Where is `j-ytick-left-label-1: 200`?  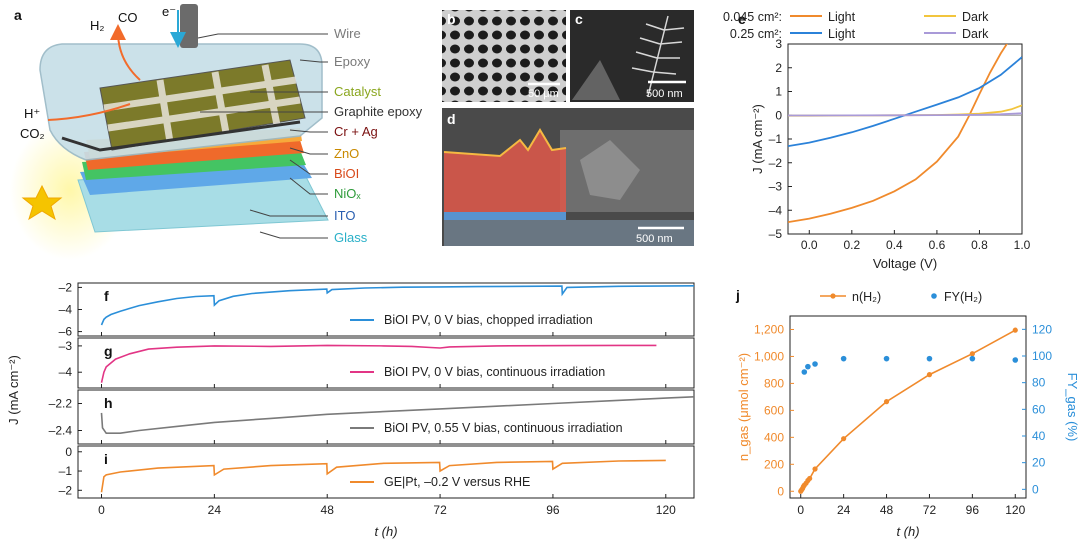
j-ytick-left-label-1: 200 is located at coordinates (774, 464).